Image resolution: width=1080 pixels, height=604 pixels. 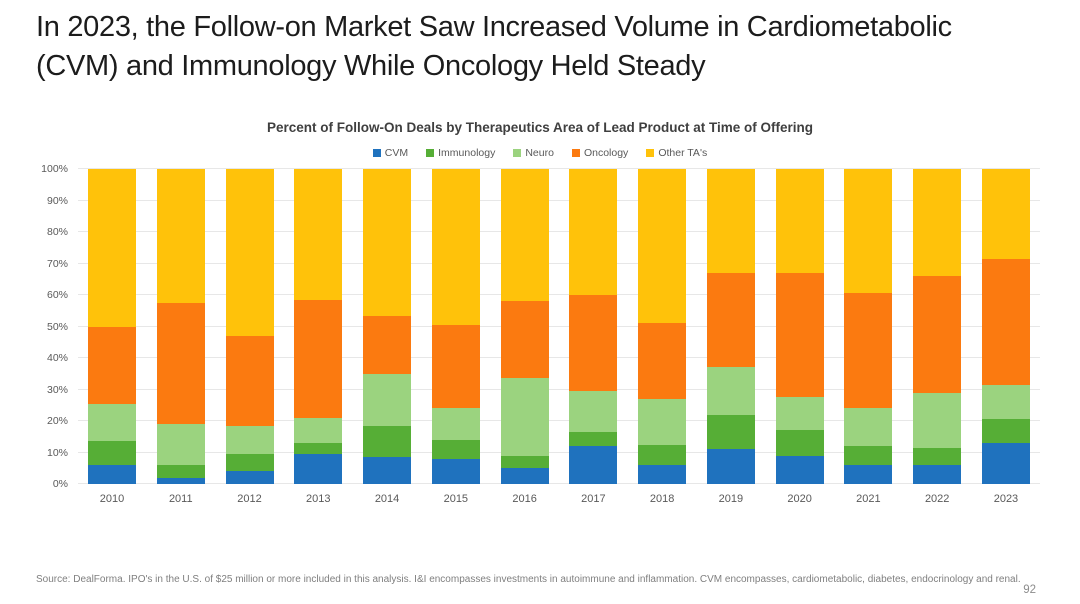 What do you see at coordinates (593, 465) in the screenshot?
I see `bar-2017-segment-cvm` at bounding box center [593, 465].